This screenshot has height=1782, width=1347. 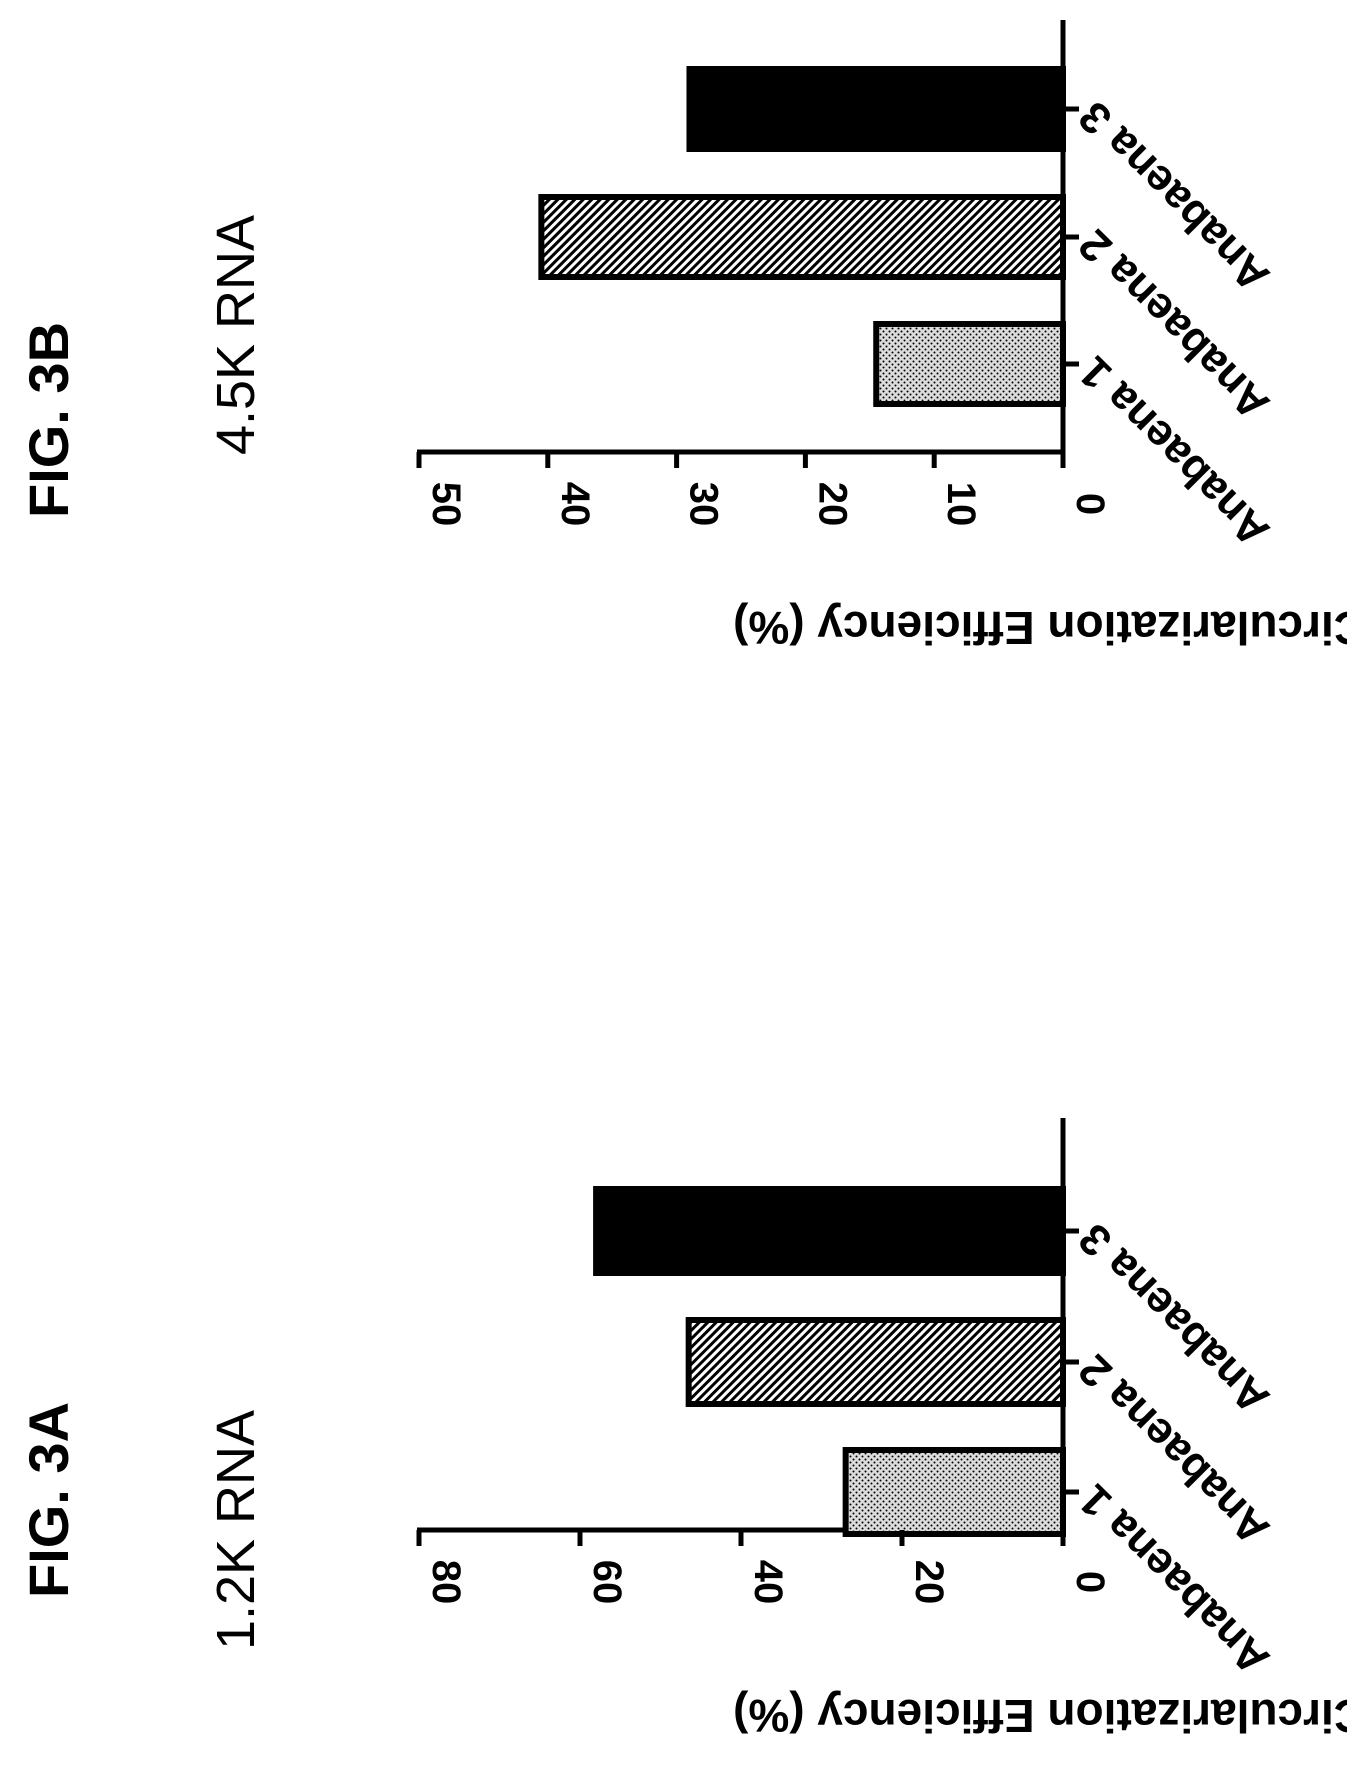 I want to click on y-tick-label: 80, so click(x=446, y=1582).